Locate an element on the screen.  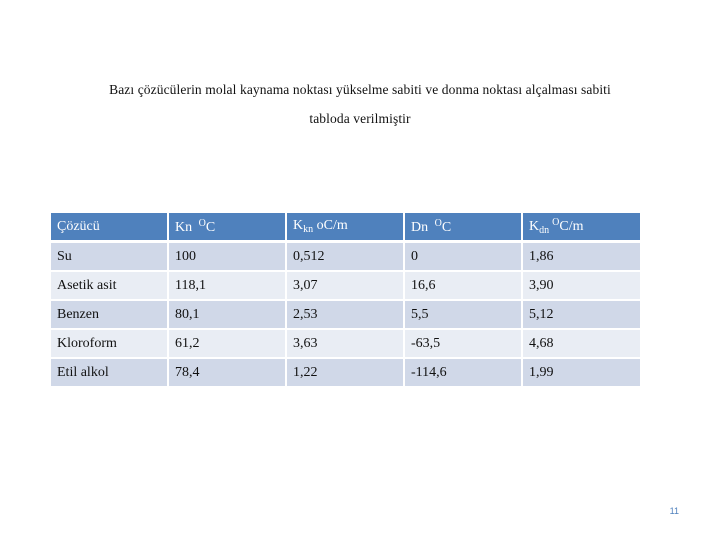
header-kkn-constant: Kkn oC/m is located at coordinates (346, 228).